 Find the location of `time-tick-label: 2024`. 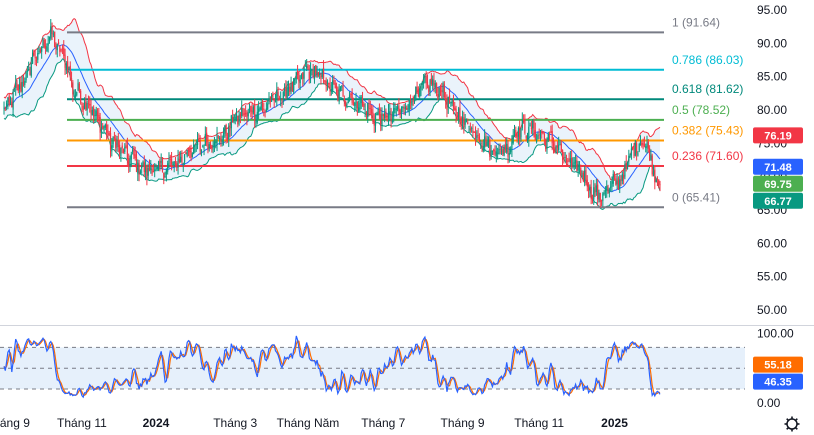

time-tick-label: 2024 is located at coordinates (156, 423).